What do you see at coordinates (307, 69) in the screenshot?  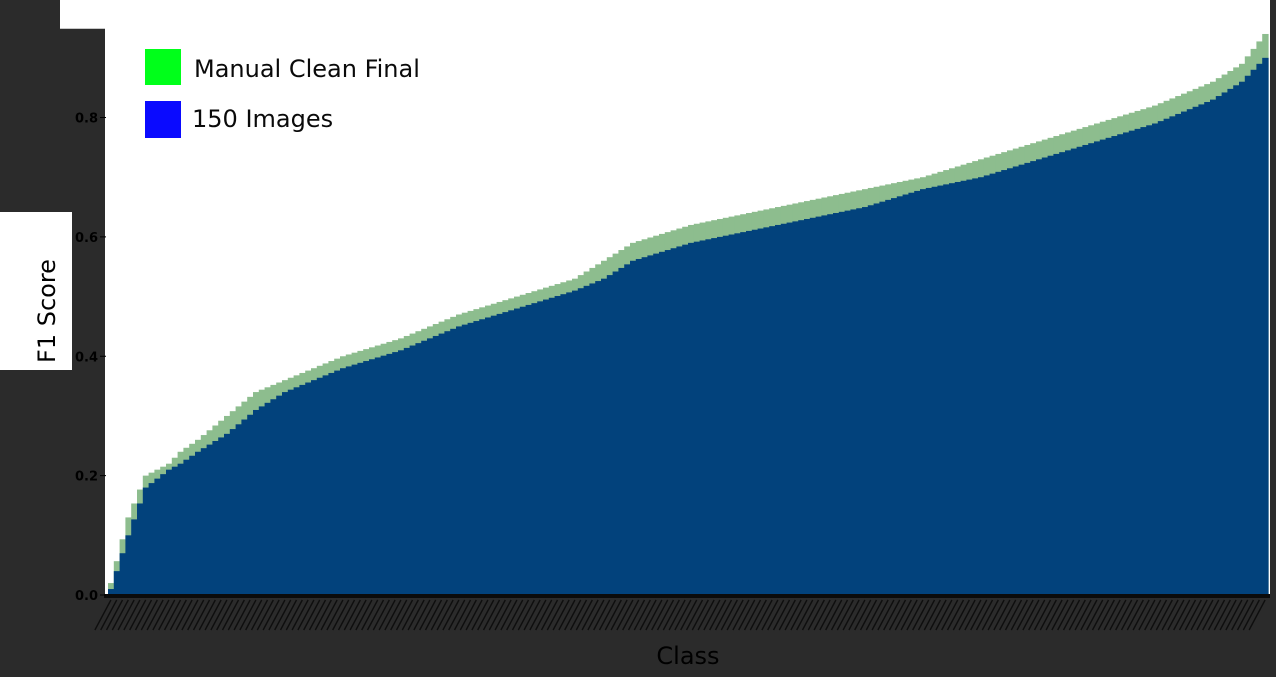 I see `legend-label-manual-clean-final: Manual Clean Final` at bounding box center [307, 69].